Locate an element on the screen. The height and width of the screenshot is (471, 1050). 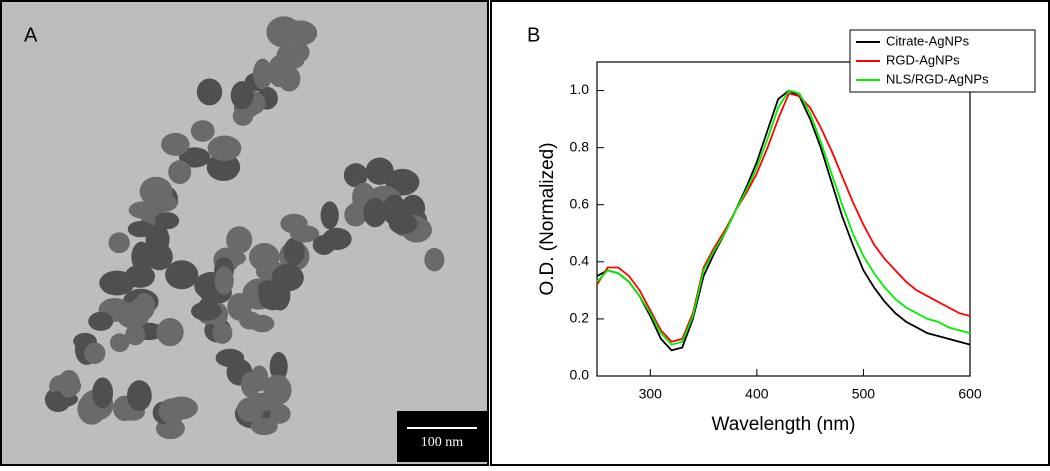
legend: Citrate-AgNPs RGD-AgNPs NLS/RGD-AgNPs is located at coordinates (942, 61).